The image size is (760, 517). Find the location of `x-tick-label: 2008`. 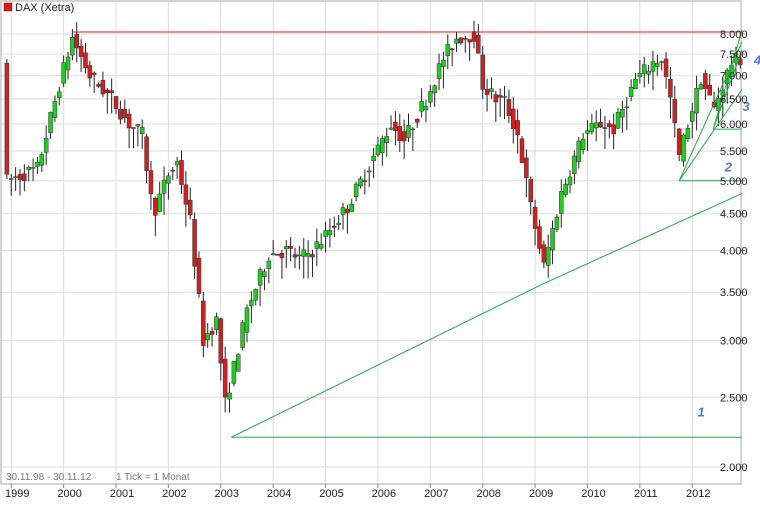

x-tick-label: 2008 is located at coordinates (488, 494).